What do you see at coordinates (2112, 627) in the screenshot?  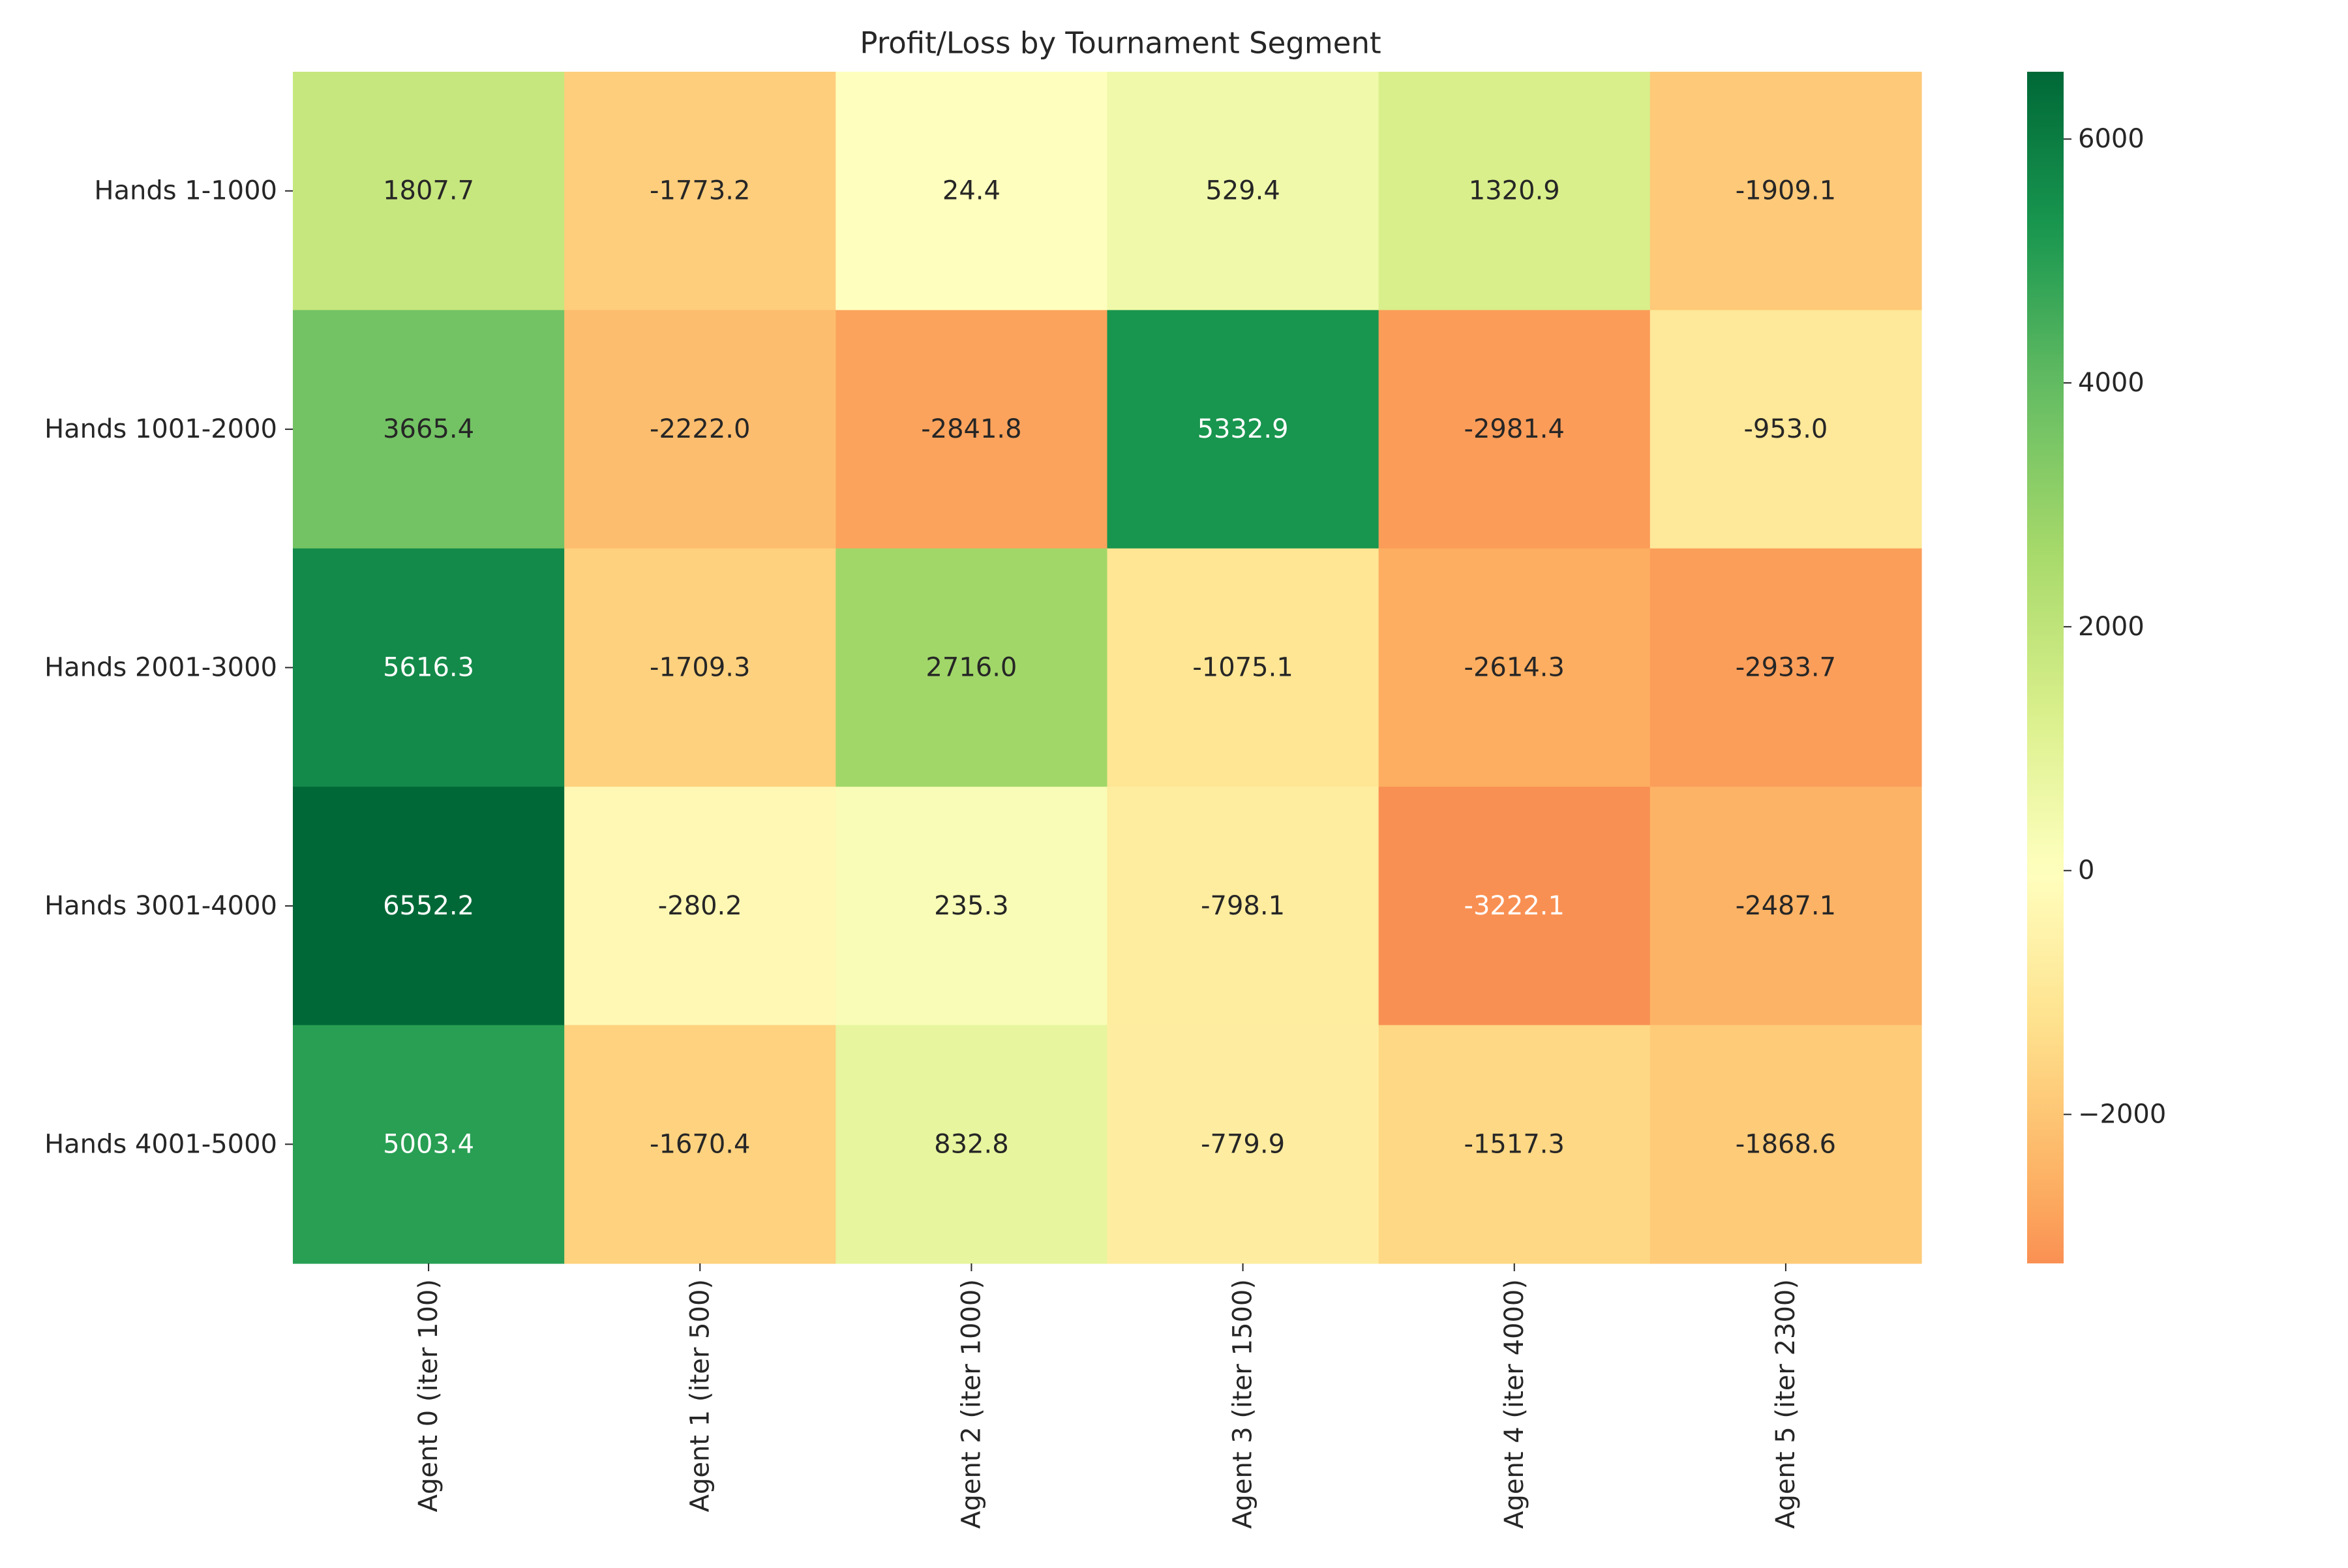 I see `colorbar-tick-label: 2000` at bounding box center [2112, 627].